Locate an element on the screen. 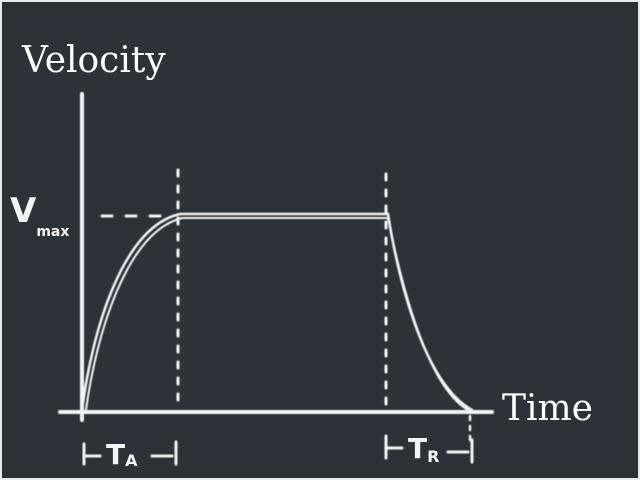  ta-label: TA is located at coordinates (122, 454).